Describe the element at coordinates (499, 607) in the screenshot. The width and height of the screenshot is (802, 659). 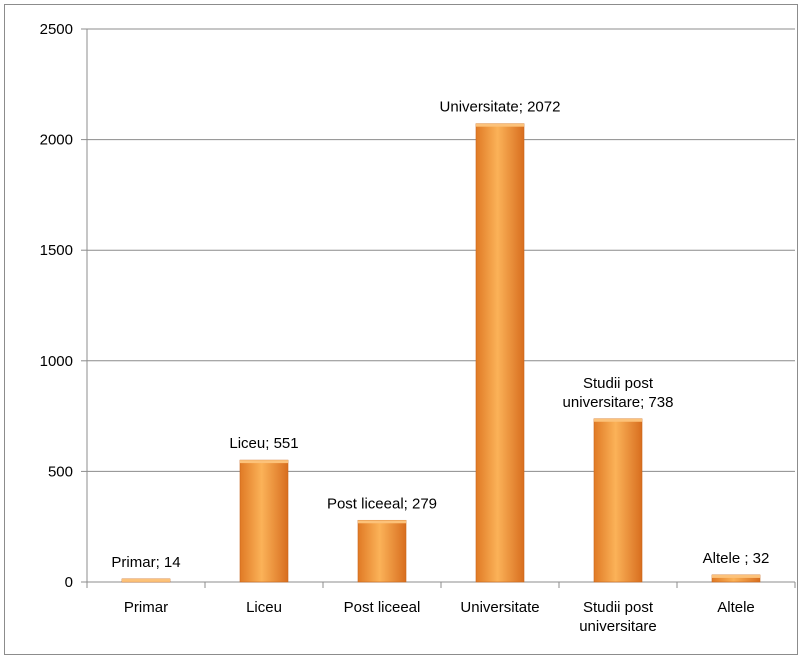
I see `x-tick-label: Universitate` at that location.